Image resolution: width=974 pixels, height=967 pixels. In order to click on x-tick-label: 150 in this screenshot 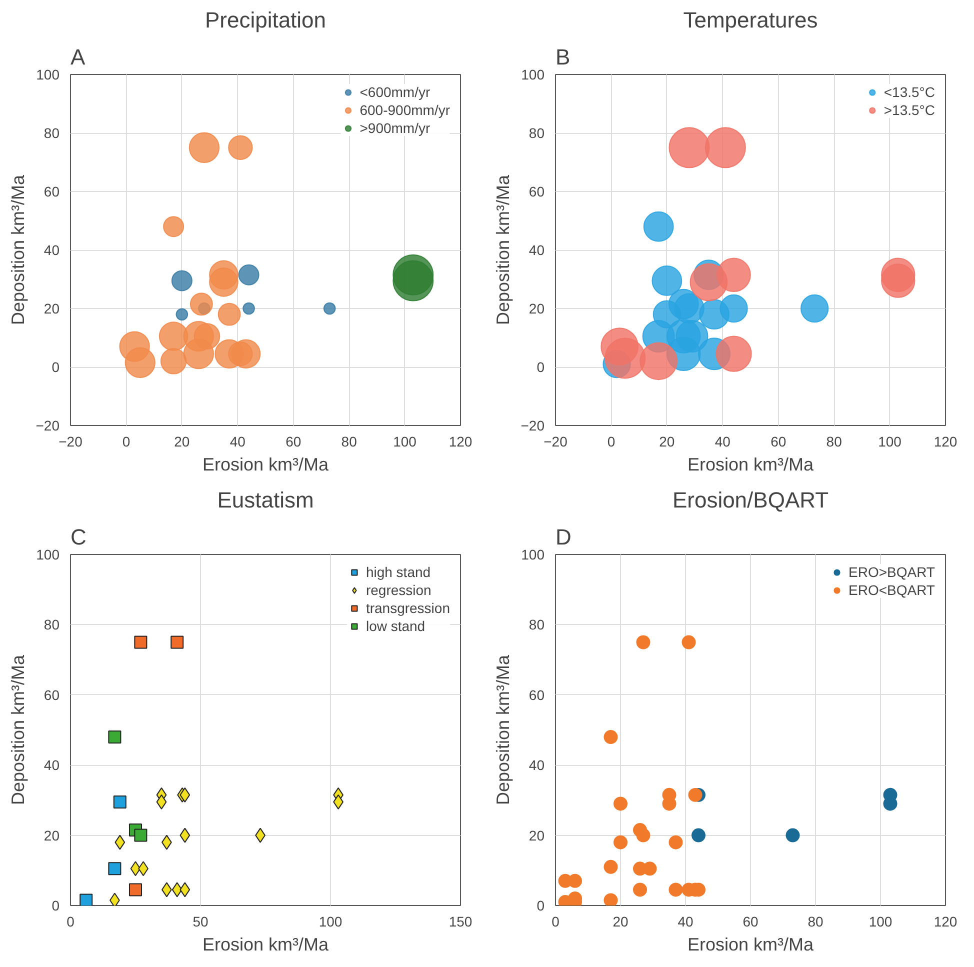, I will do `click(460, 922)`.